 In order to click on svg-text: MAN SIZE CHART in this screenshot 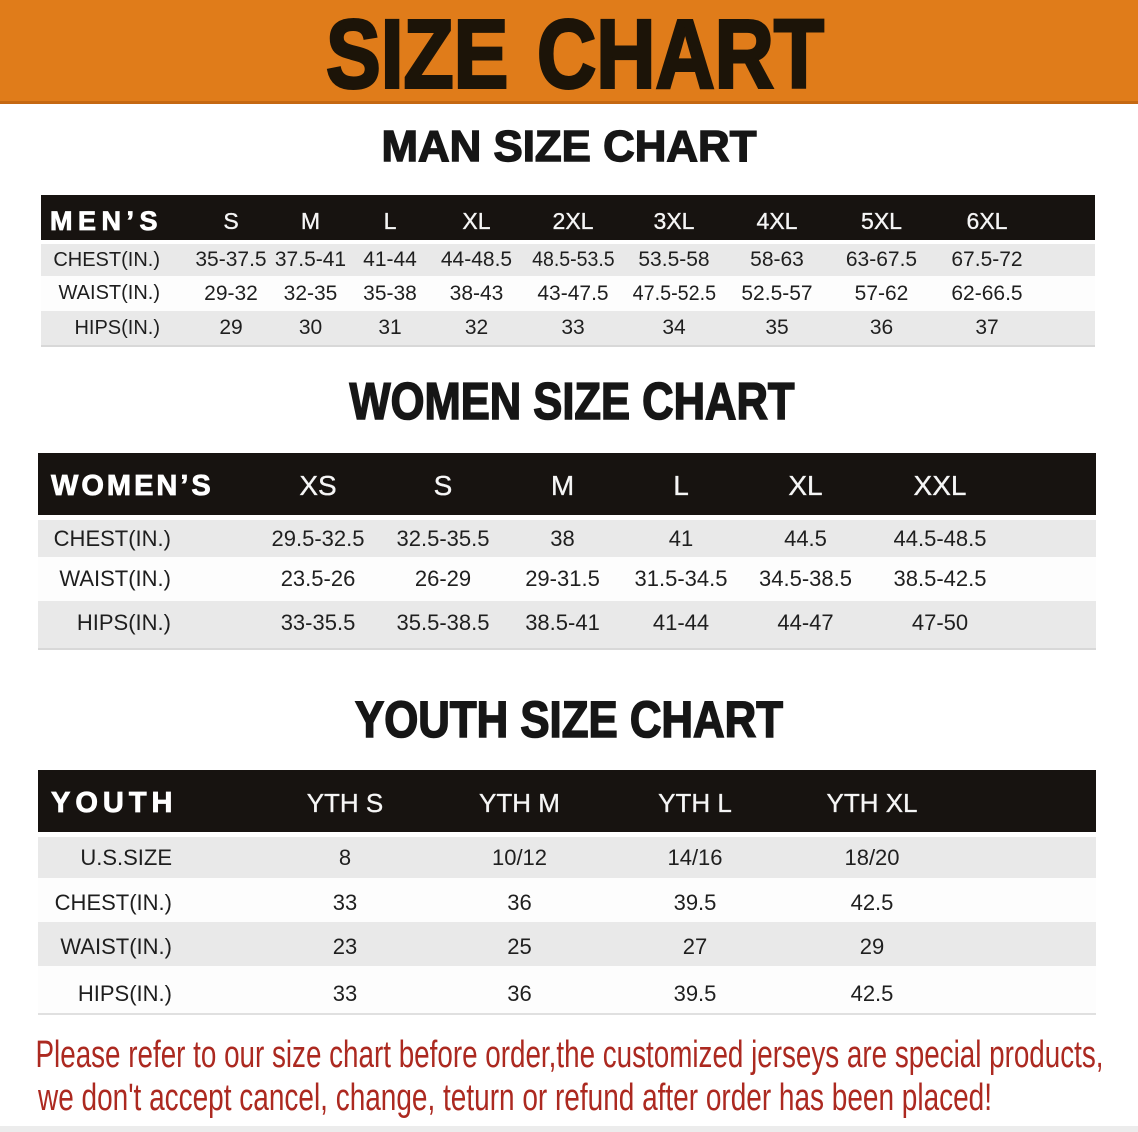, I will do `click(569, 146)`.